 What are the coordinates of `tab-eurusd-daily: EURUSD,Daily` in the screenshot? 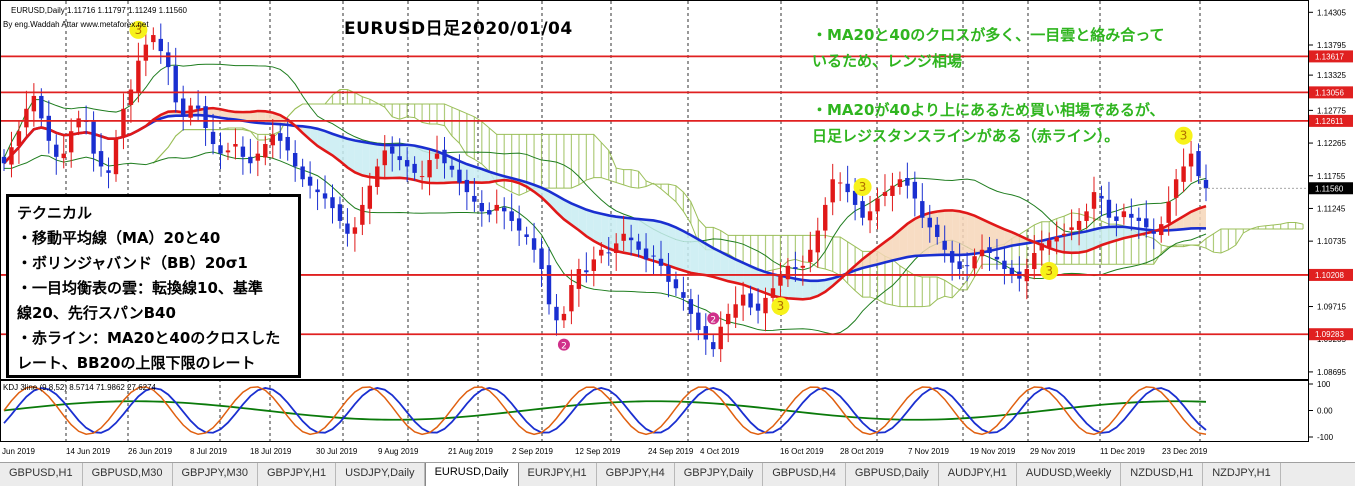 It's located at (472, 474).